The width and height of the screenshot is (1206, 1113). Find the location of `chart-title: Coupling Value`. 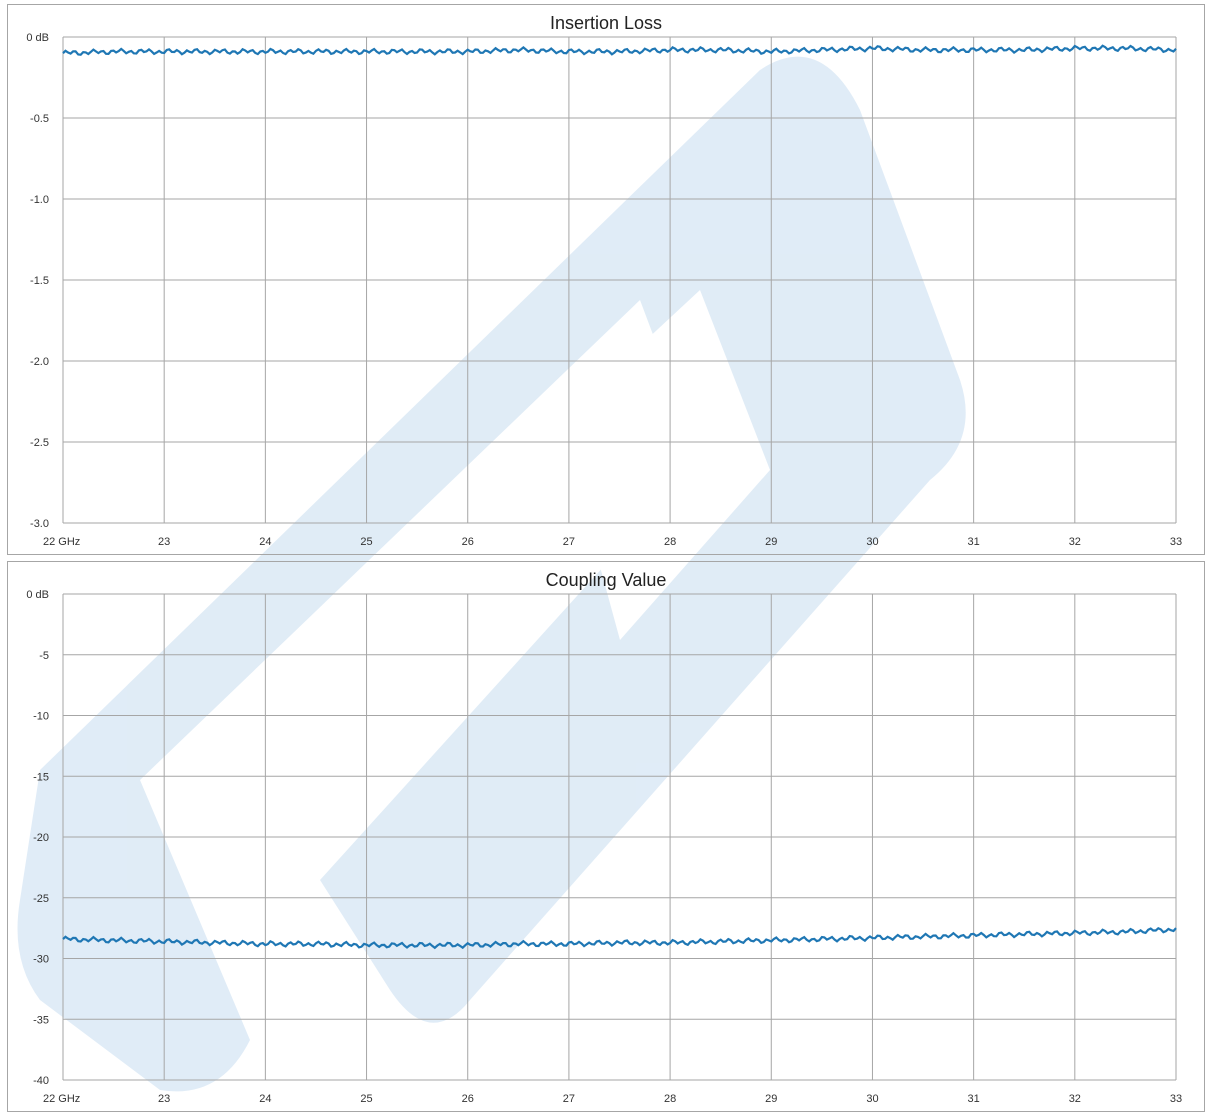

chart-title: Coupling Value is located at coordinates (606, 580).